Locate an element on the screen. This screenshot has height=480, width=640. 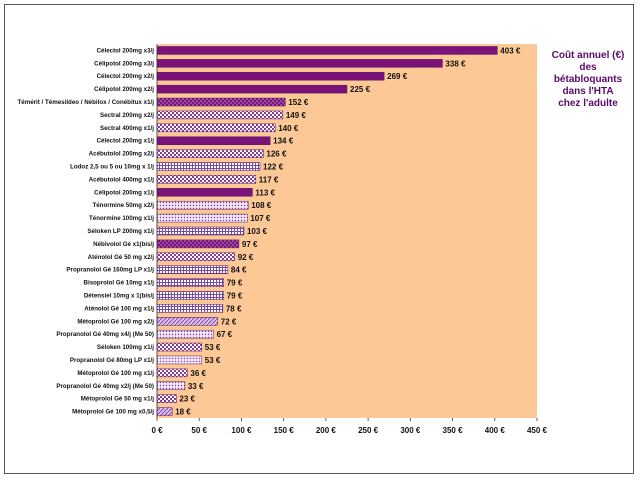
category-label: Métoprolol Gé 100 mg x1/j is located at coordinates (115, 373).